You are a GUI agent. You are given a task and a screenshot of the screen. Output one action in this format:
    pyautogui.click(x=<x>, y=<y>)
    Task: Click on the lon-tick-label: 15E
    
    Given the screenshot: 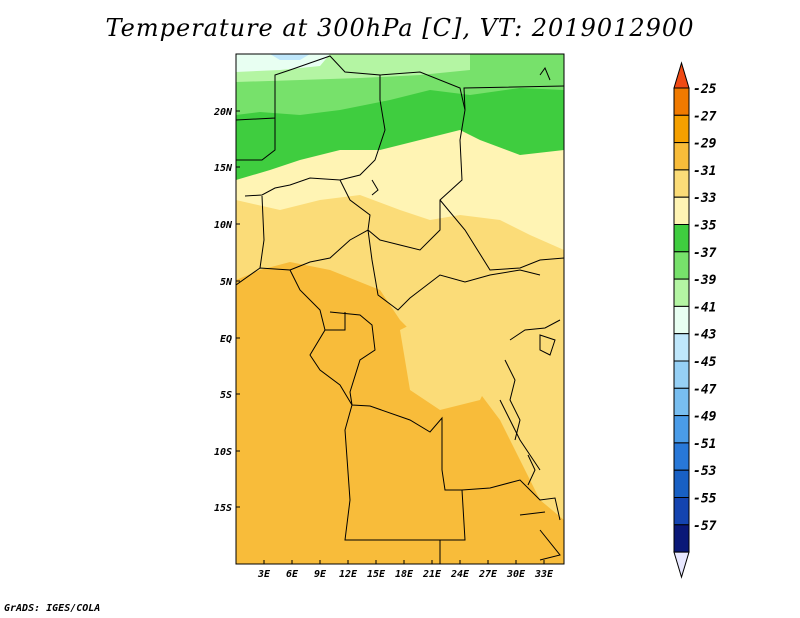 What is the action you would take?
    pyautogui.click(x=376, y=574)
    